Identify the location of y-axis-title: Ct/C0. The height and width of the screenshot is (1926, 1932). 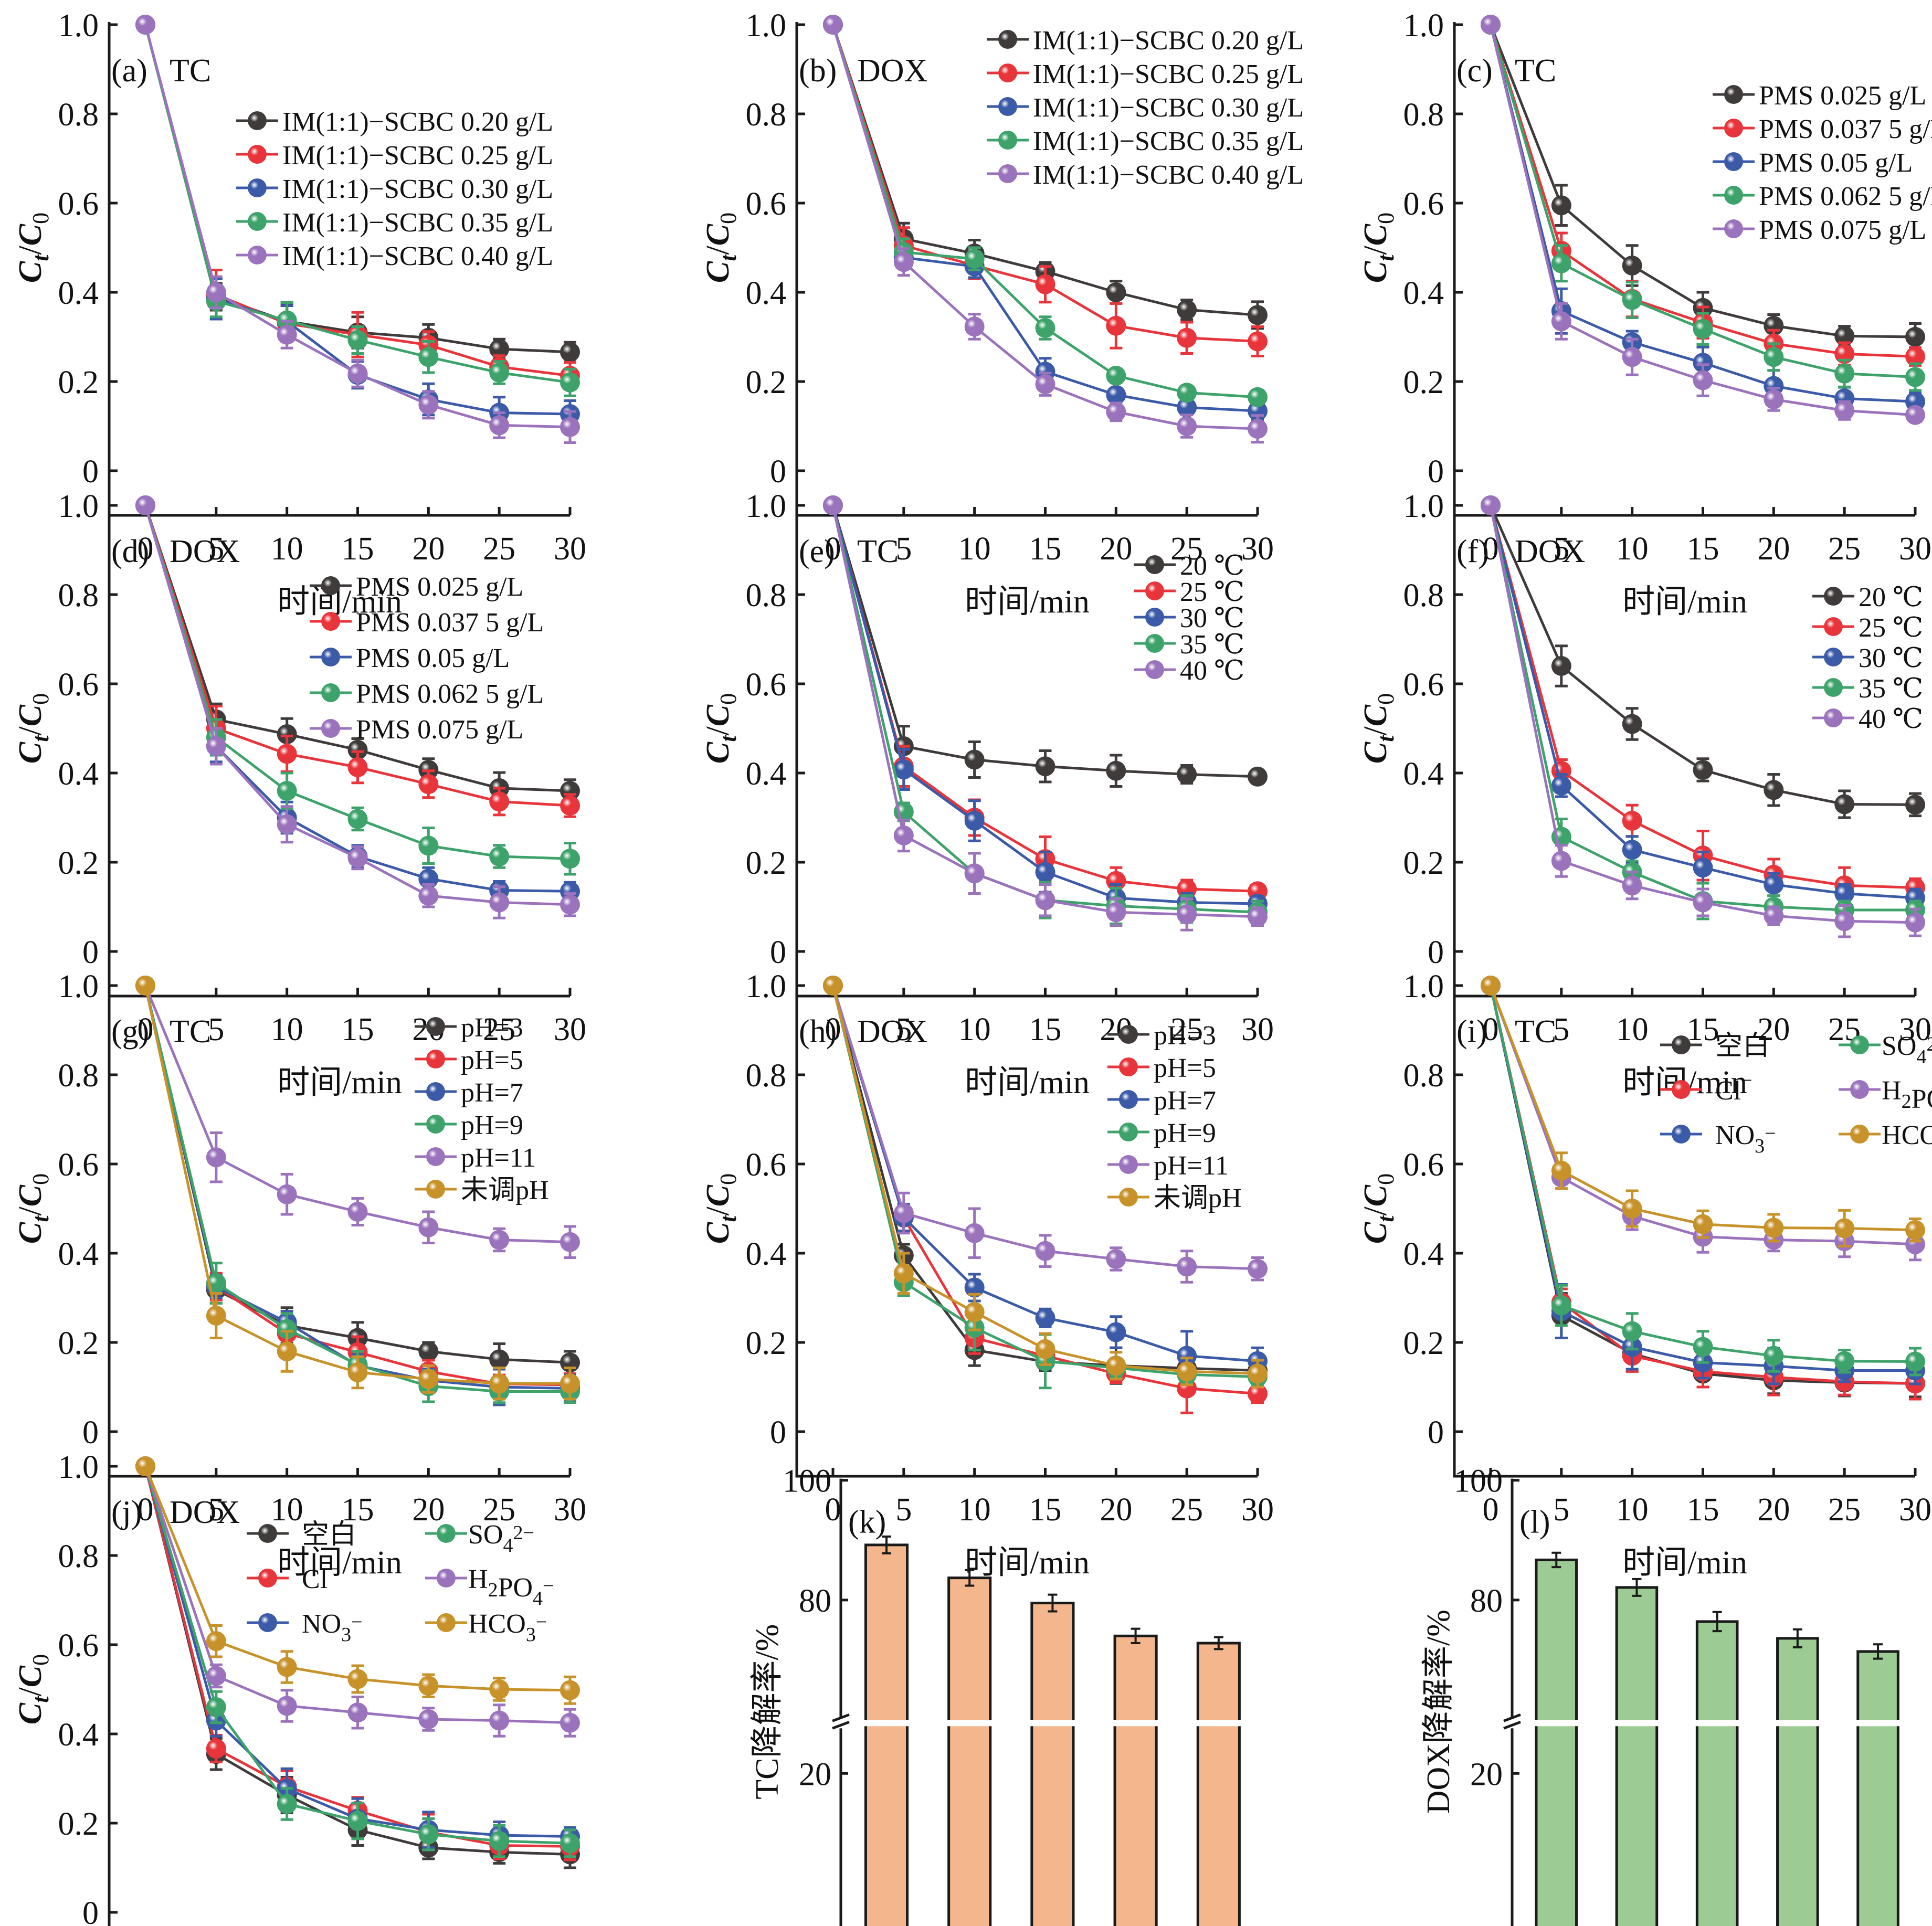
(720, 1208).